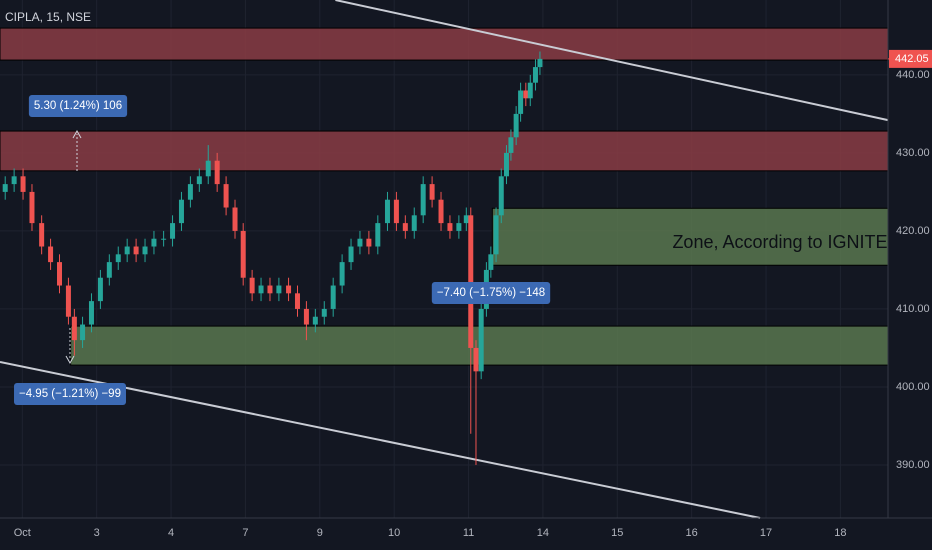  Describe the element at coordinates (779, 242) in the screenshot. I see `zone-annotation: Zone, According to IGNITE` at that location.